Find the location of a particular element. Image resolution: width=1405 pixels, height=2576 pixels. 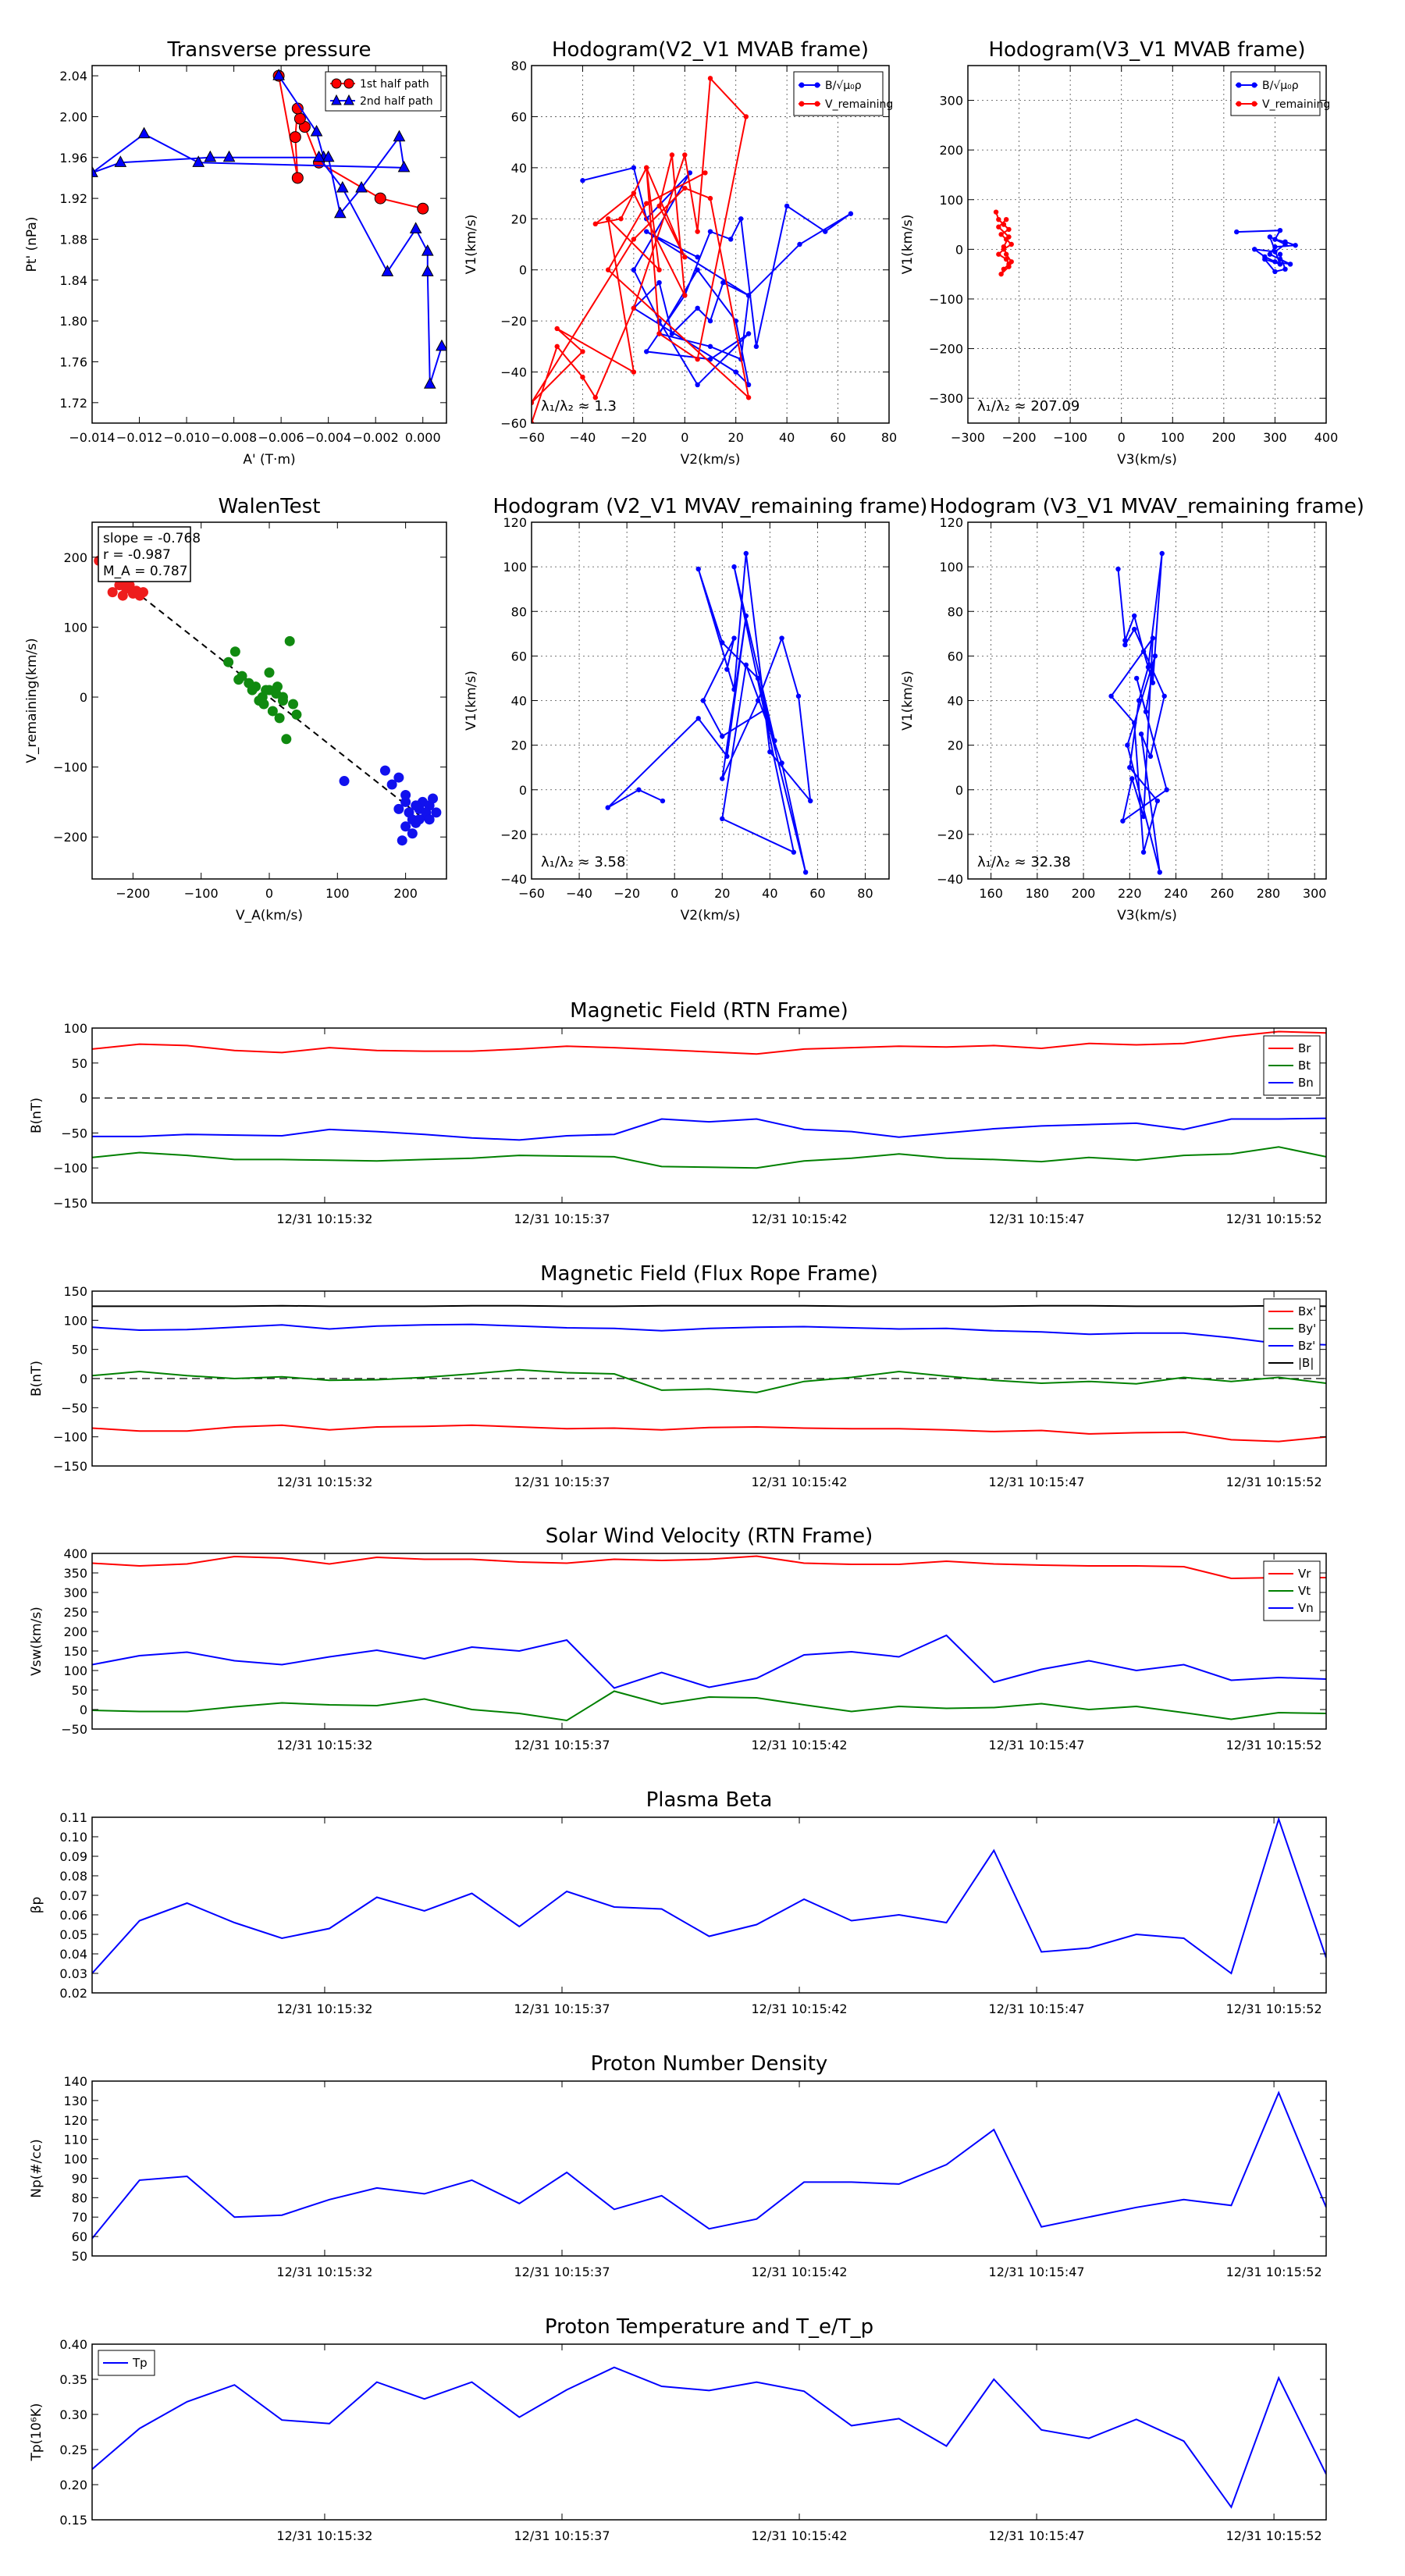

hodogram_v2_v1_mvav-xtick-label: 40 is located at coordinates (770, 893).